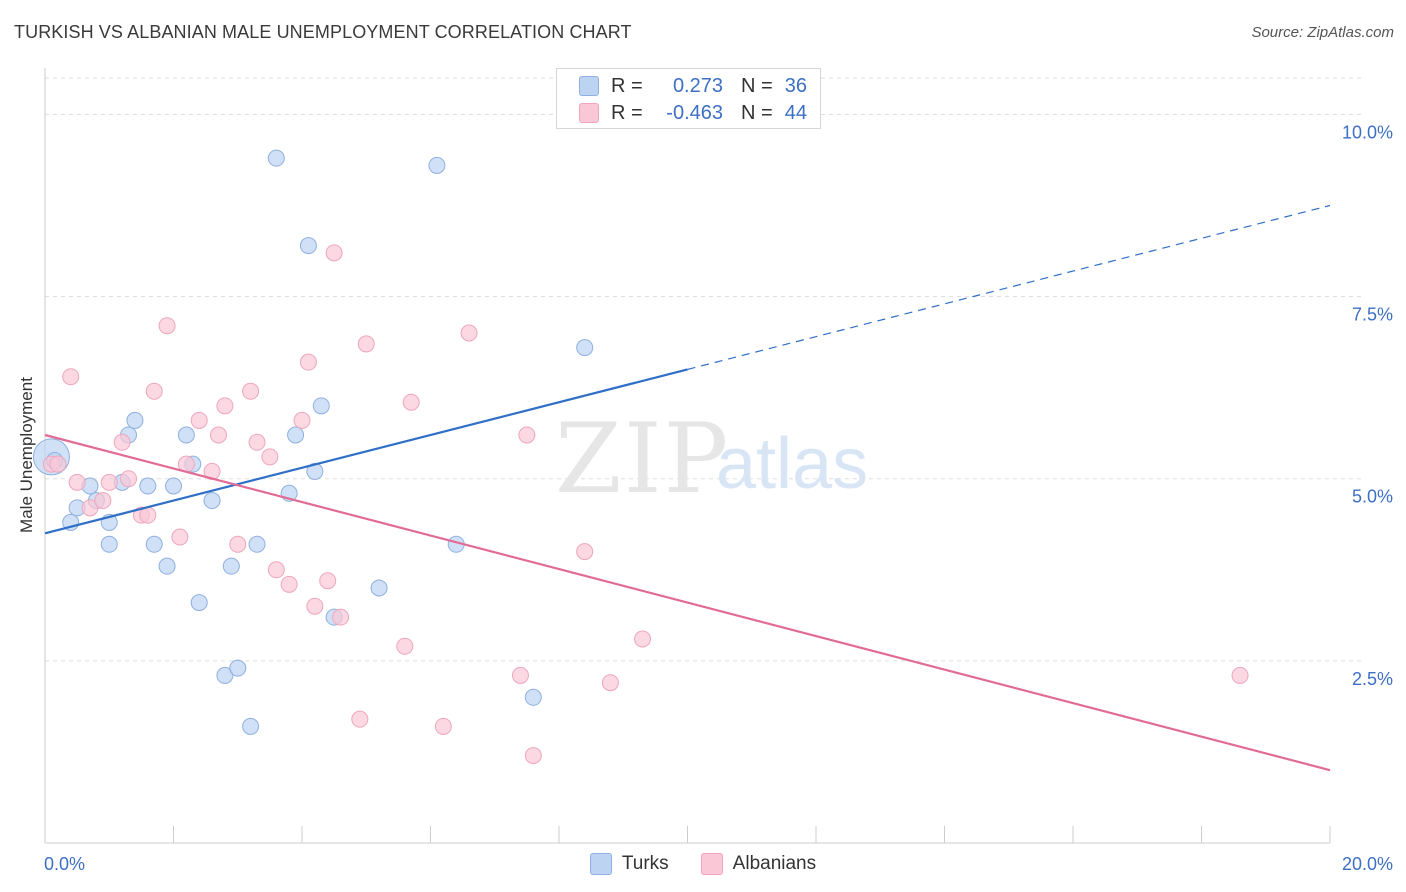 This screenshot has width=1406, height=892. What do you see at coordinates (600, 864) in the screenshot?
I see `turks-legend-swatch` at bounding box center [600, 864].